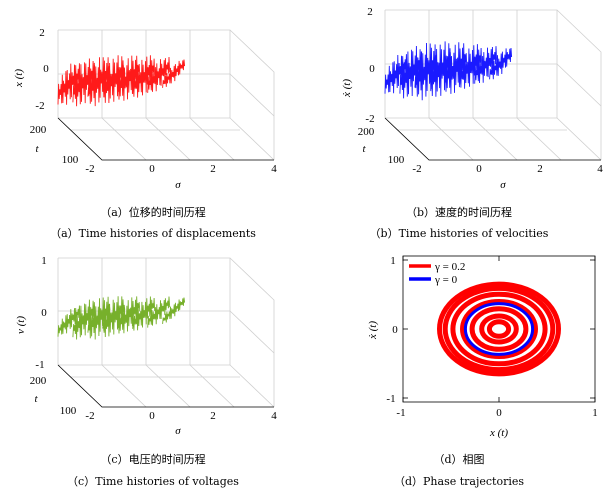 This screenshot has width=613, height=494. What do you see at coordinates (145, 109) in the screenshot?
I see `panel-a: 2 0 -2 x (t) 200 100 t -2 0 2 4 σ` at bounding box center [145, 109].